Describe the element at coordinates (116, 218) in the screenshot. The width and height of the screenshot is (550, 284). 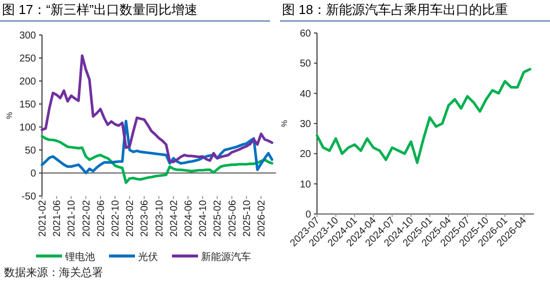
I see `x-tick-label: 2022-10` at that location.